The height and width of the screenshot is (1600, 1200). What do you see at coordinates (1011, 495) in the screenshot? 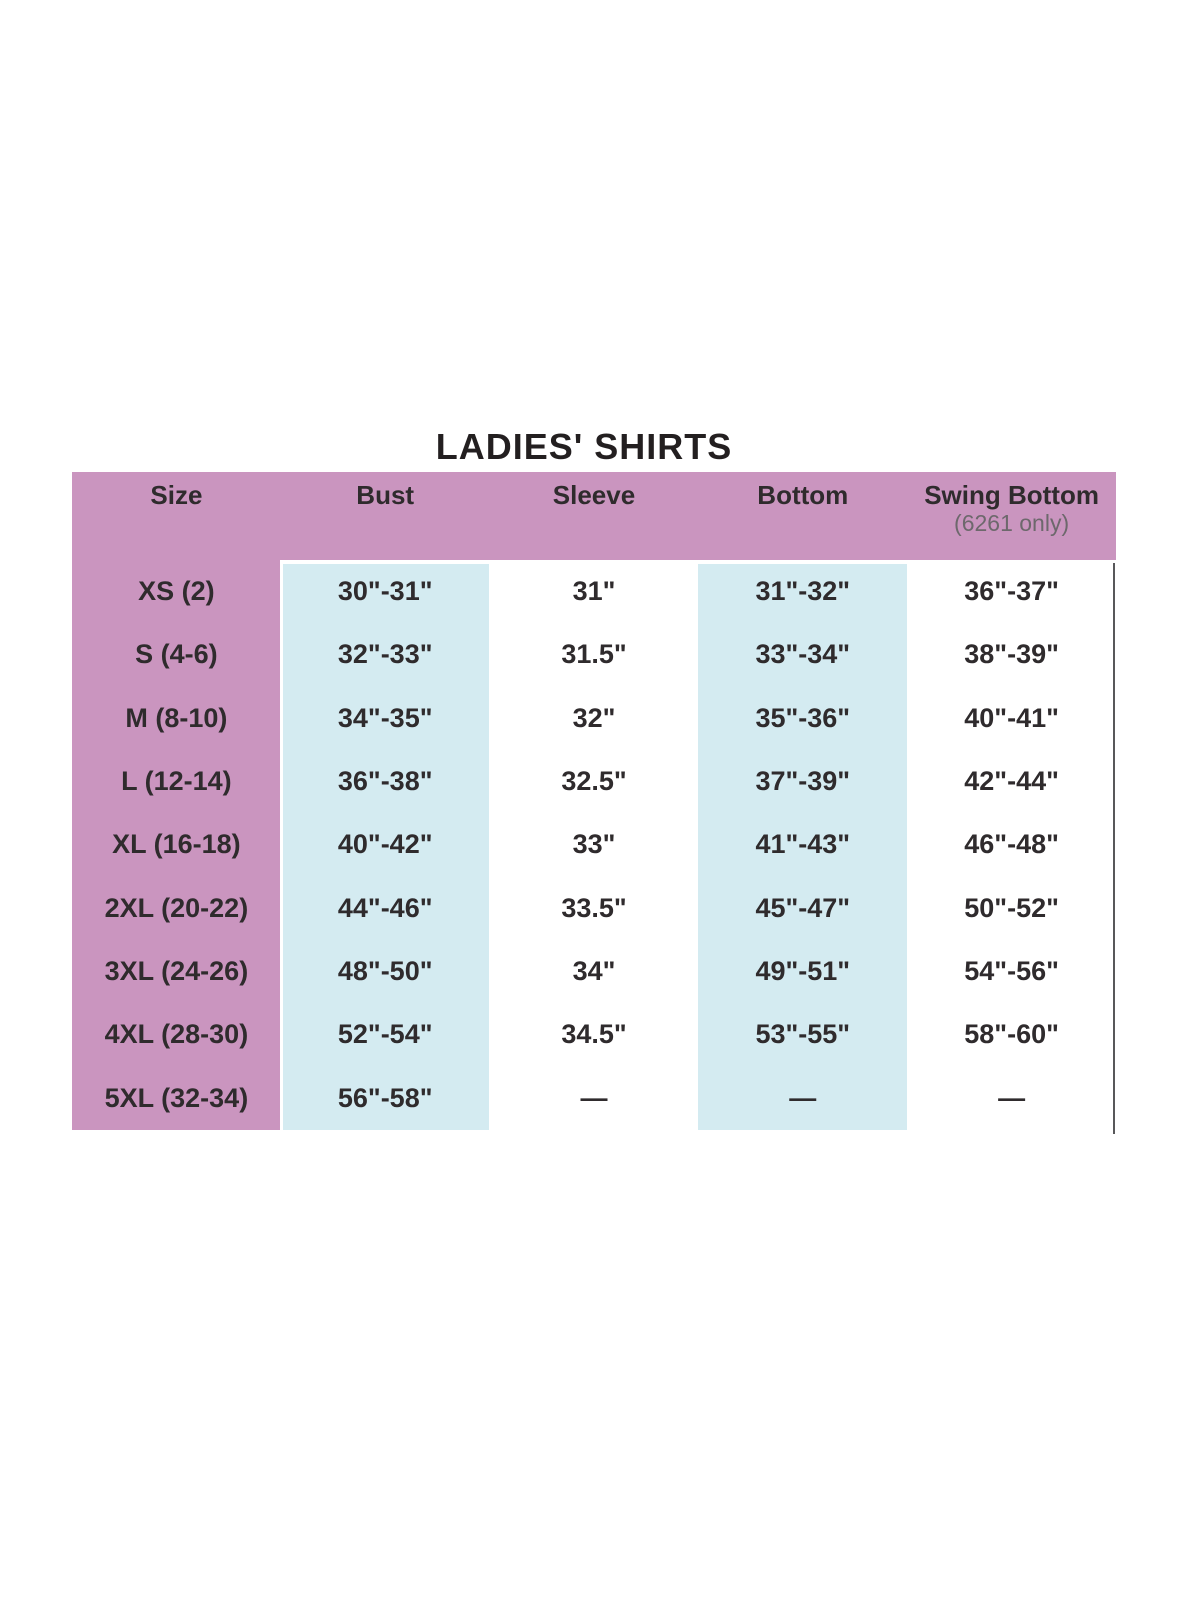
I see `swing-bottom-header-label: Swing Bottom` at bounding box center [1011, 495].